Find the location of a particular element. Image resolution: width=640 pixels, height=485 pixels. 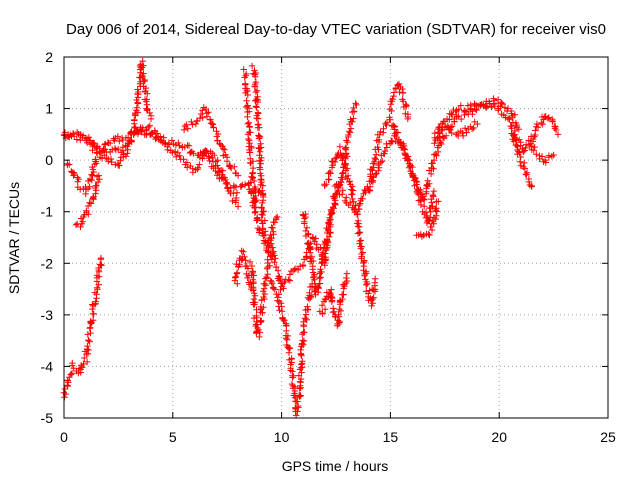

y-tick-label: 0 is located at coordinates (49, 160).